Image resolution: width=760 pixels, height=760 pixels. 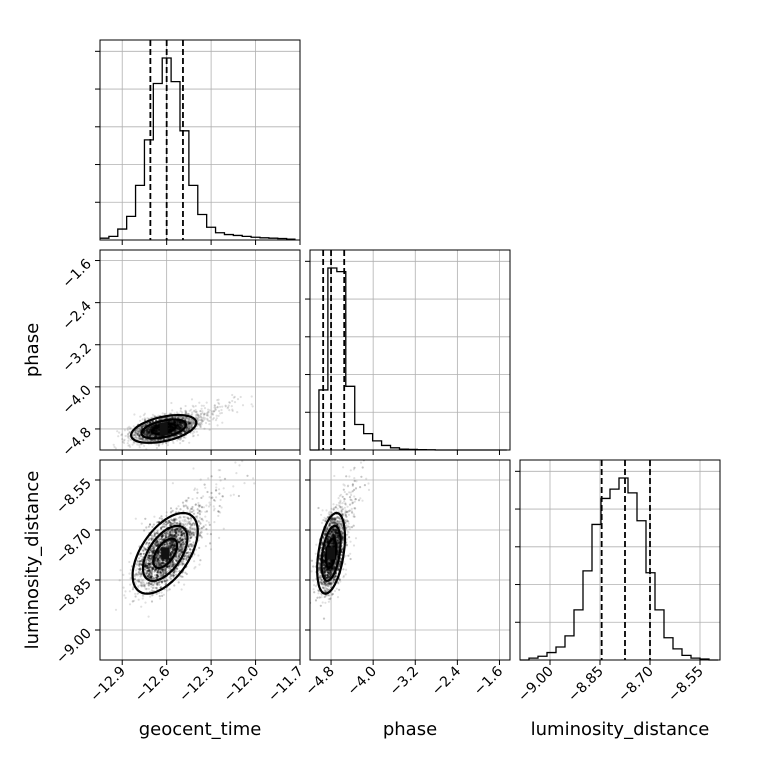 I want to click on scatter-points, so click(x=183, y=421).